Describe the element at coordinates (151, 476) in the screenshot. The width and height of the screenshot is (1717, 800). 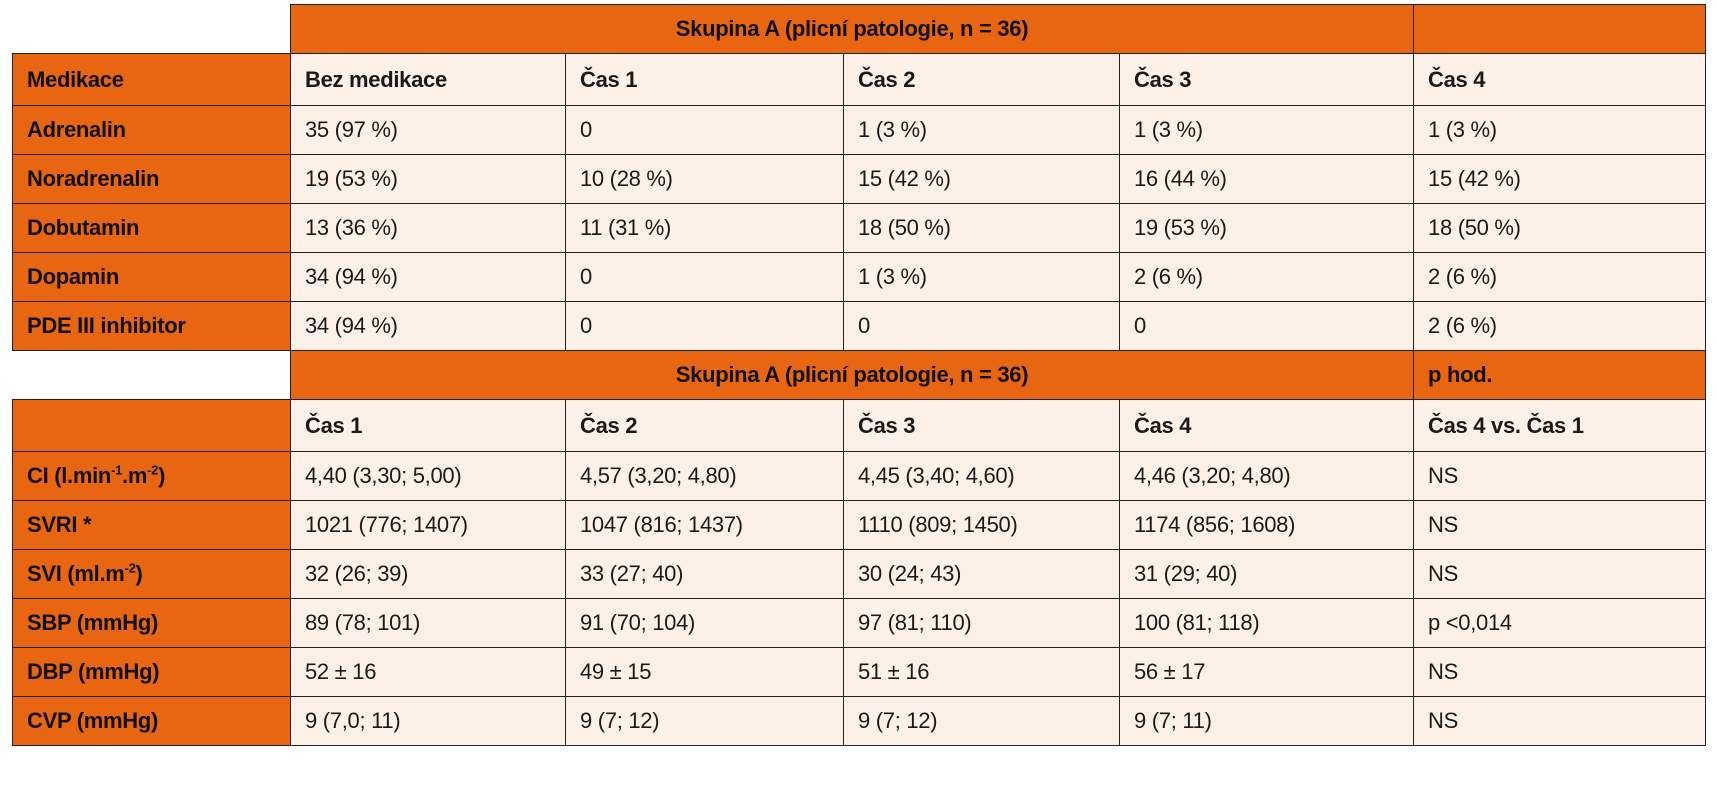
I see `row-label: CI (l.min-1.m-2)` at that location.